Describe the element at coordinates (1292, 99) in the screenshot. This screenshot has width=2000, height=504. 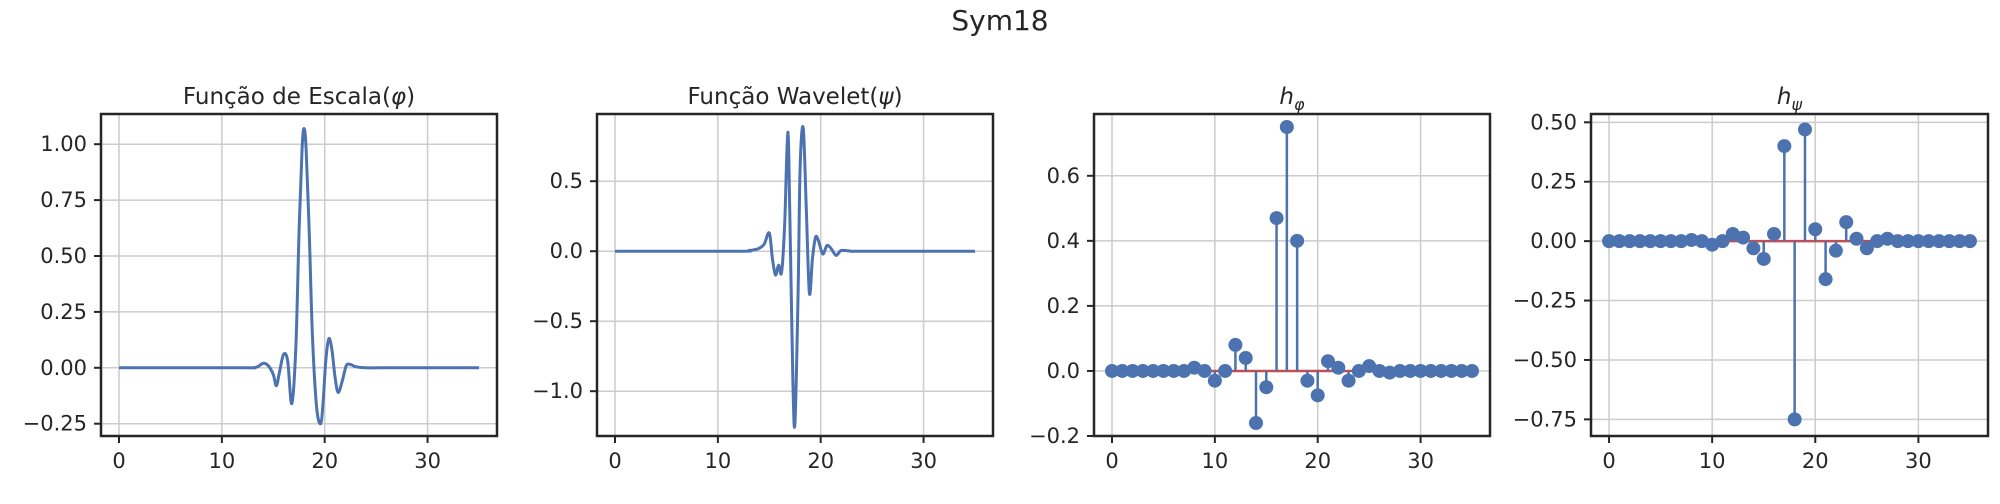
I see `subplot-title: hφ` at that location.